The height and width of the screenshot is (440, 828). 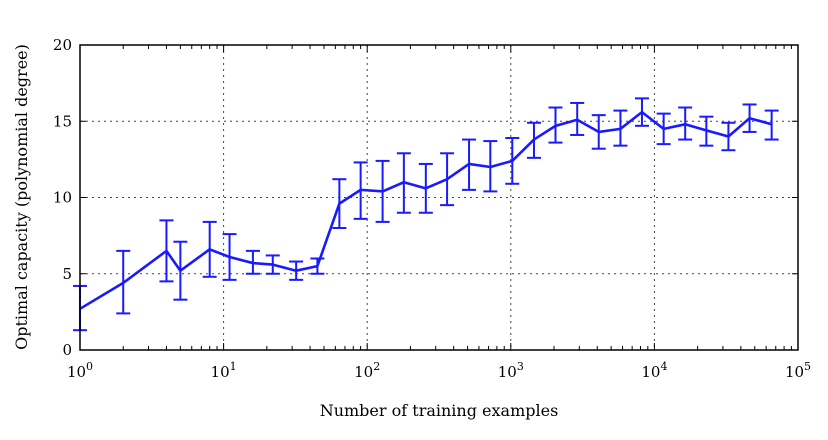 I want to click on y-tick-label: 5, so click(x=67, y=274).